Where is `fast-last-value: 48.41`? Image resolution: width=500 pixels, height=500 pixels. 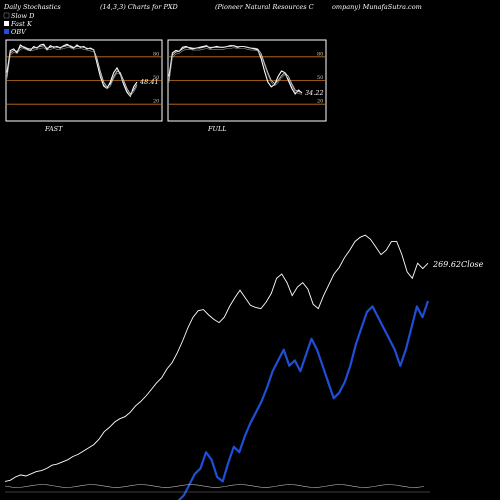 fast-last-value: 48.41 is located at coordinates (149, 82).